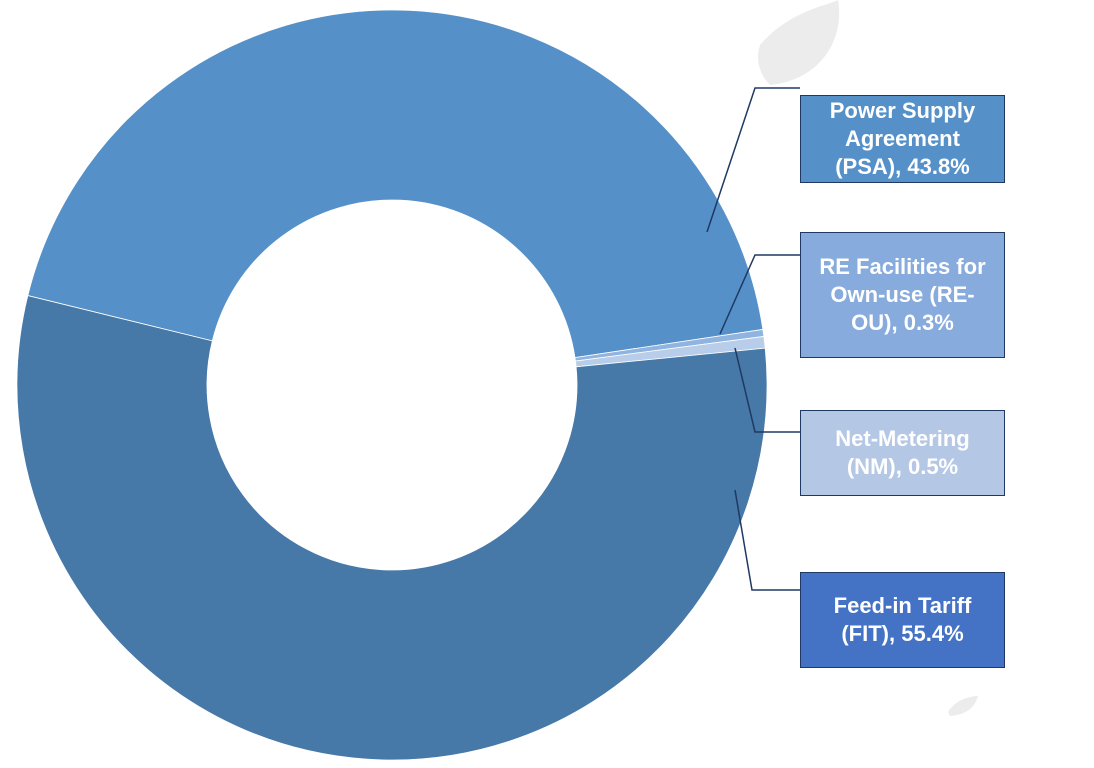 This screenshot has width=1094, height=768. What do you see at coordinates (902, 295) in the screenshot?
I see `data-label: RE Facilities for Own-use (RE-OU)0.3%` at bounding box center [902, 295].